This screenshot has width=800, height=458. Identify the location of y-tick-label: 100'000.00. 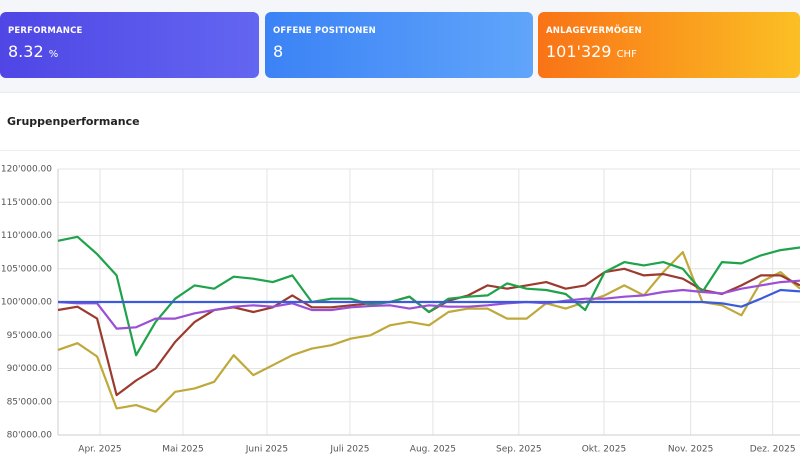
(26, 303).